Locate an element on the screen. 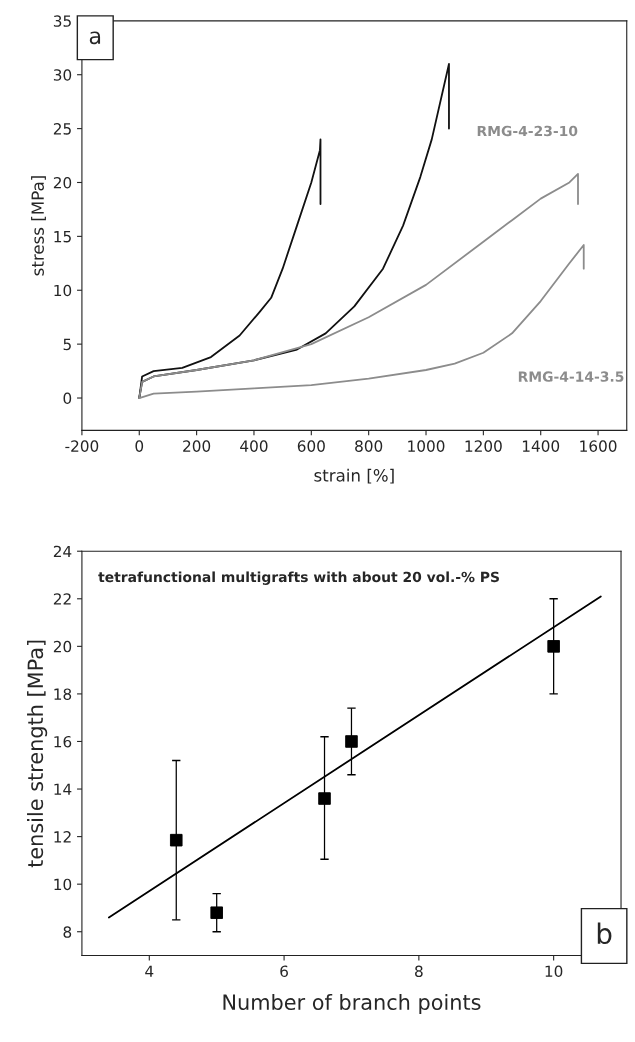 The height and width of the screenshot is (1042, 635). text: RMG-4-14-3.5 is located at coordinates (571, 376).